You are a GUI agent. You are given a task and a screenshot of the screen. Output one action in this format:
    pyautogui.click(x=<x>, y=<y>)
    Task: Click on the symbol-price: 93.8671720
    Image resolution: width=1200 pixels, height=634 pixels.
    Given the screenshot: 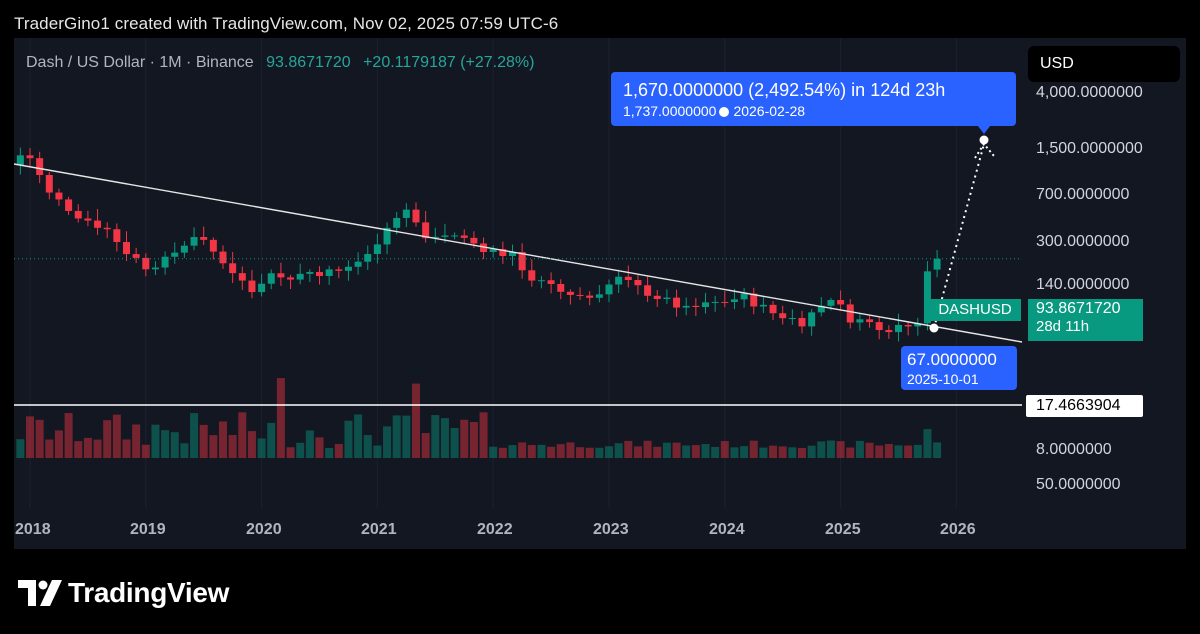 What is the action you would take?
    pyautogui.click(x=308, y=62)
    